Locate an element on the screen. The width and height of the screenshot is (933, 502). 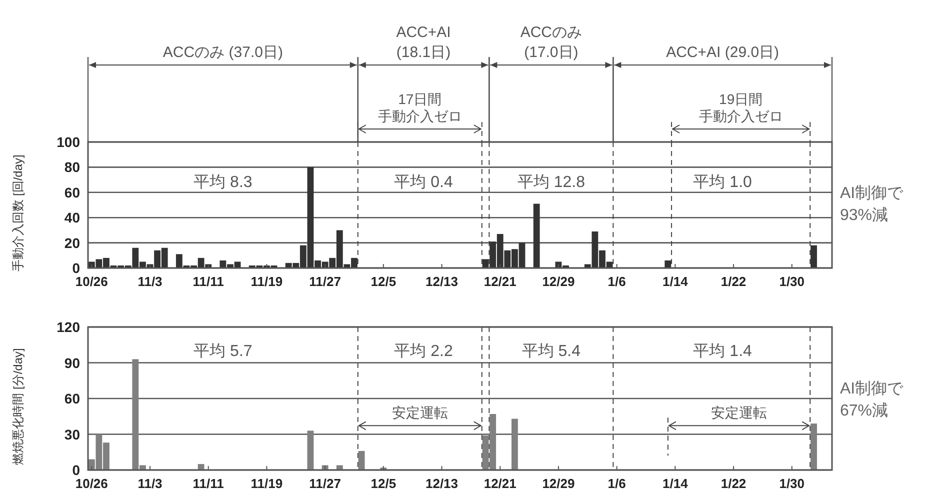
y-tick-label: 120 is located at coordinates (68, 327).